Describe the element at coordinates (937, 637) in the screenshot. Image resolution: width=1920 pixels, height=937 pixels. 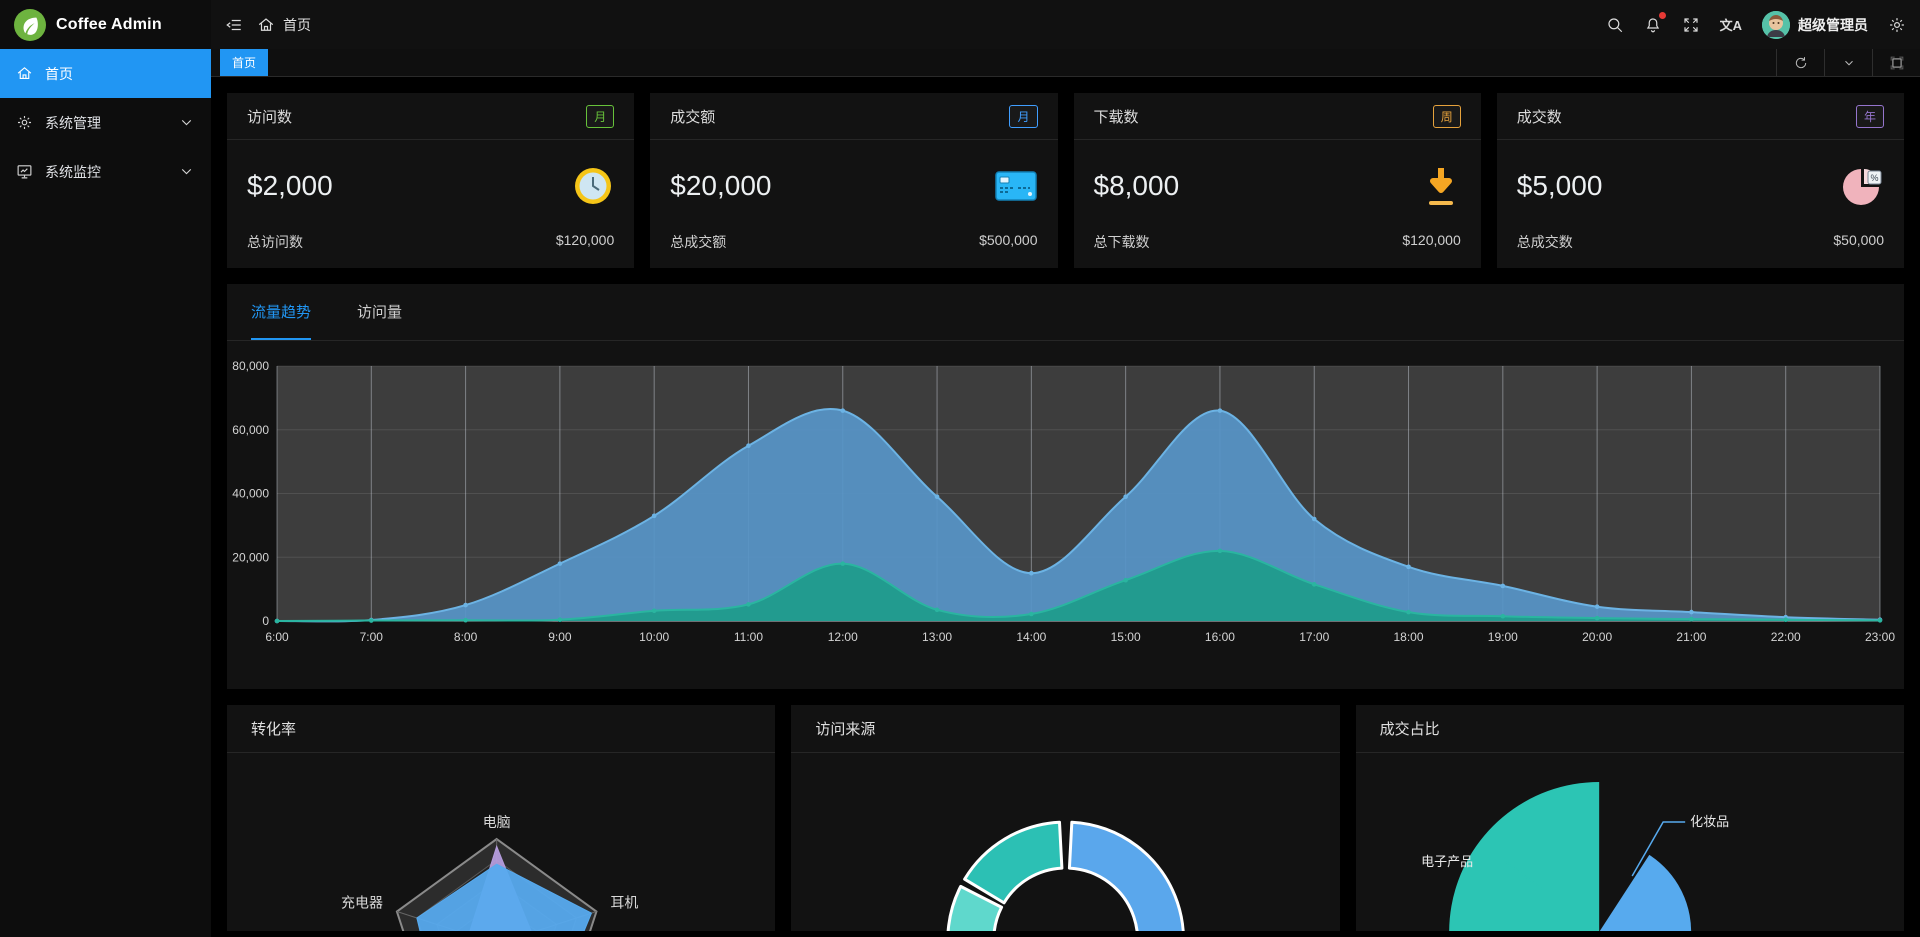
I see `svg-text: 13:00` at that location.